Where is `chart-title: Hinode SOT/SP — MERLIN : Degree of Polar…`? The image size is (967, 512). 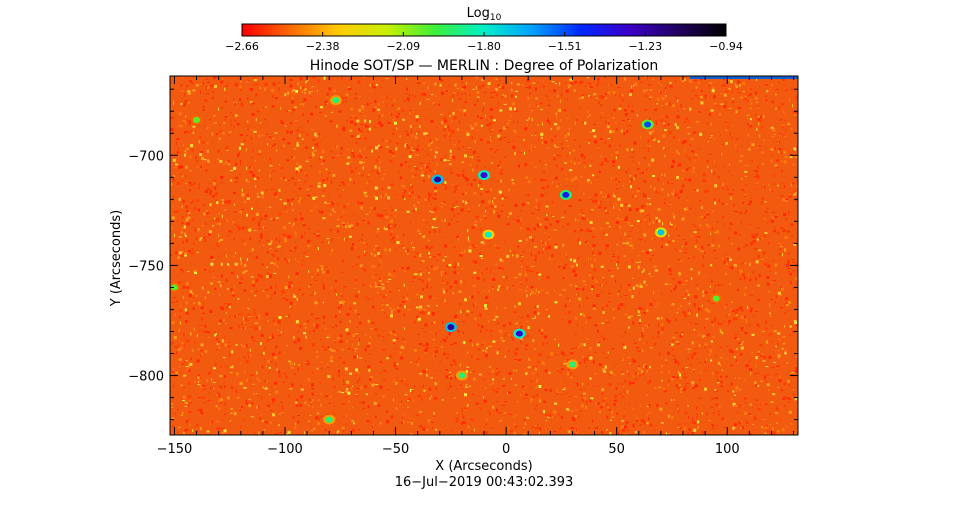
chart-title: Hinode SOT/SP — MERLIN : Degree of Polar… is located at coordinates (484, 66).